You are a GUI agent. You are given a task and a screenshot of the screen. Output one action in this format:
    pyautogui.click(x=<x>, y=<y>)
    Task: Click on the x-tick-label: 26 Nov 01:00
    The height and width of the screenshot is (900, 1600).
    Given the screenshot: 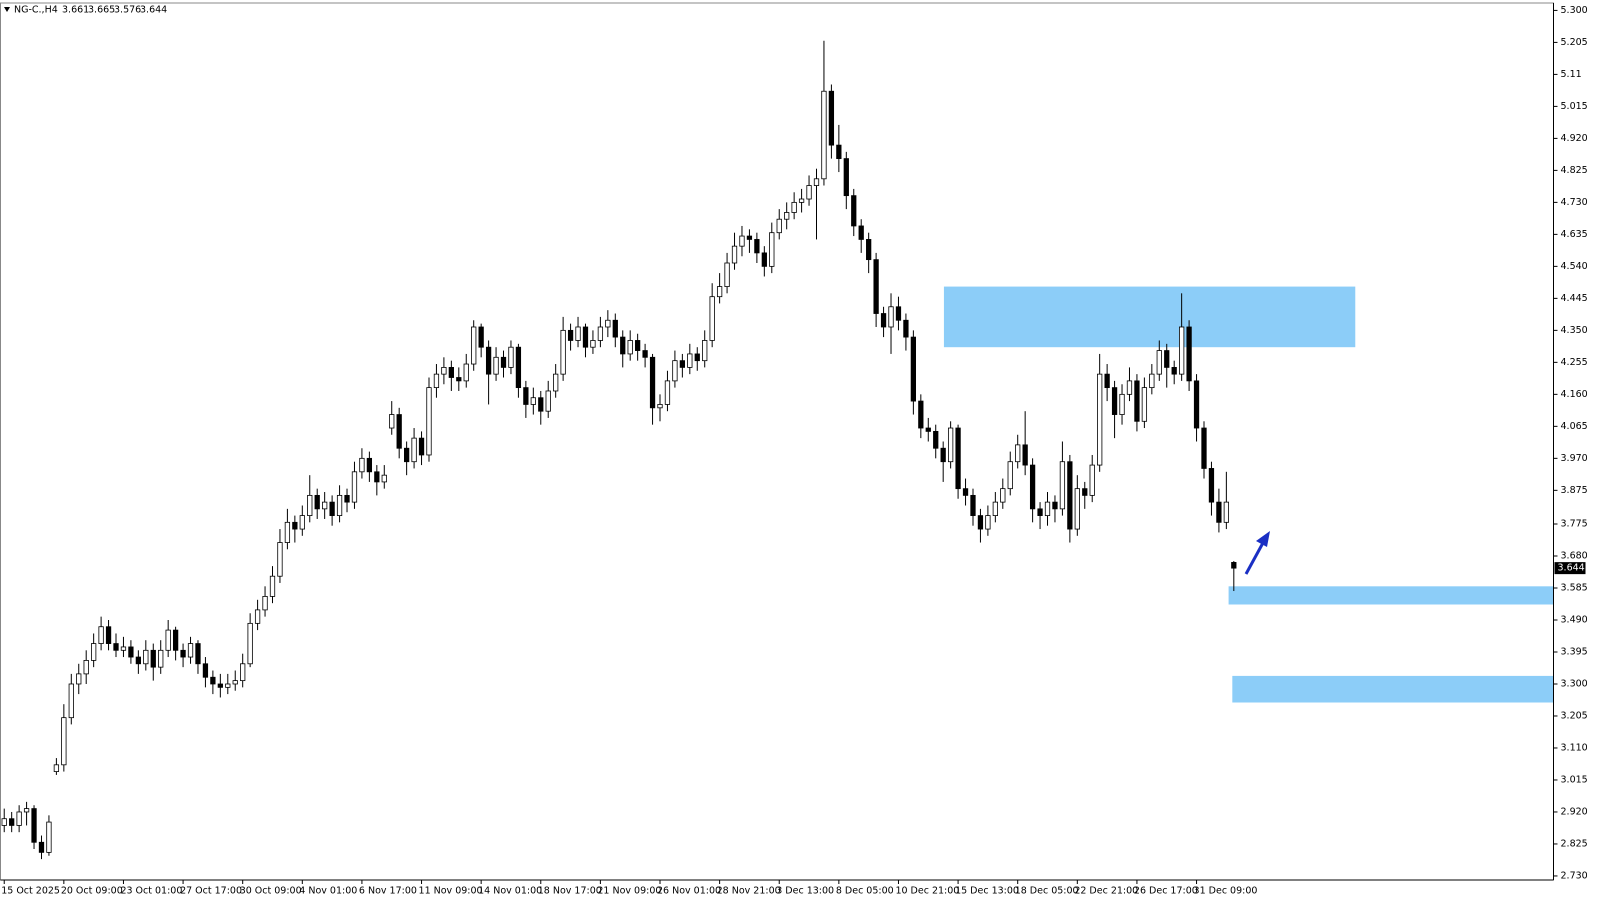 What is the action you would take?
    pyautogui.click(x=689, y=891)
    